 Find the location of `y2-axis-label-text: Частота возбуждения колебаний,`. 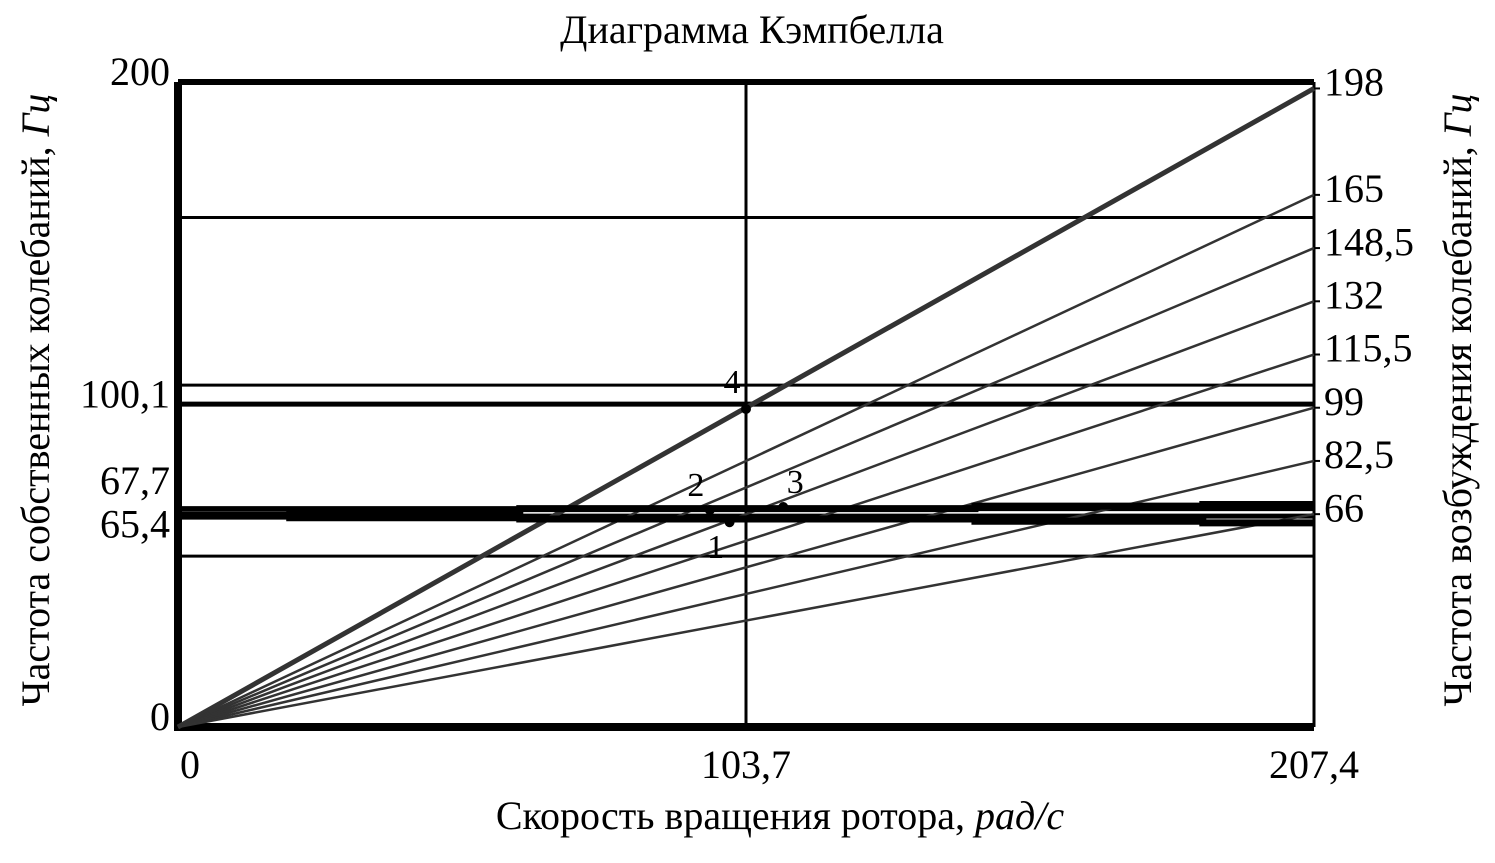

y2-axis-label-text: Частота возбуждения колебаний, is located at coordinates (1457, 421).